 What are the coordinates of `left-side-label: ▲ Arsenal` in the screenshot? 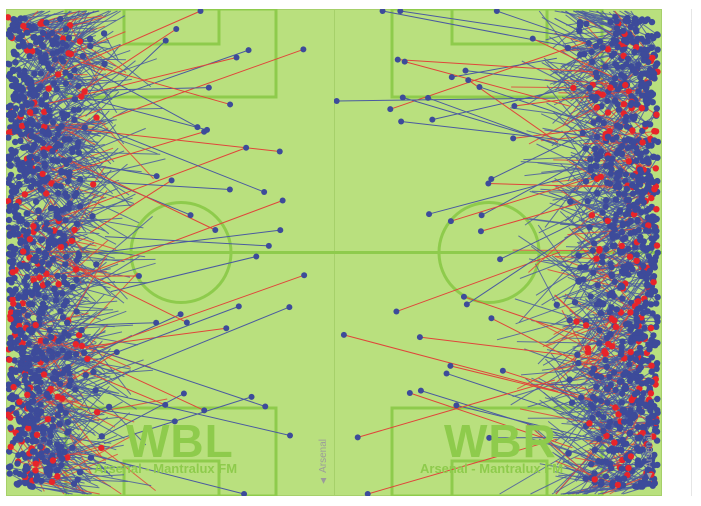 It's located at (323, 463).